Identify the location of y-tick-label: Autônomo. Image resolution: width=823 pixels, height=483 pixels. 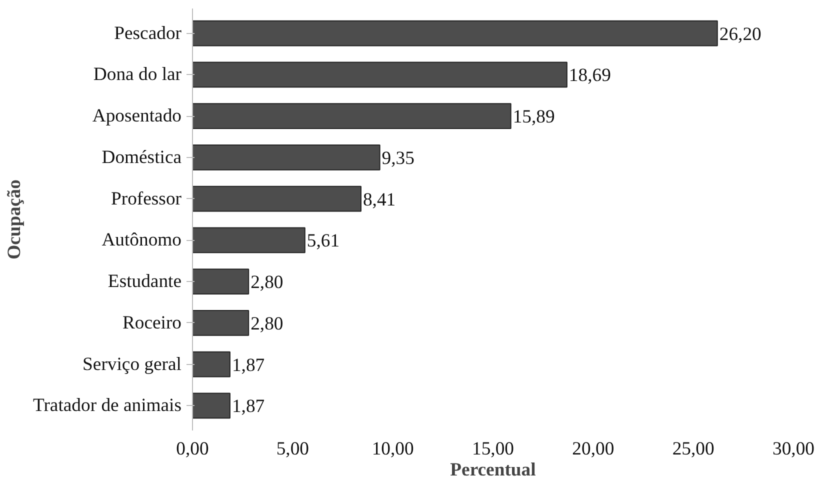
(142, 240).